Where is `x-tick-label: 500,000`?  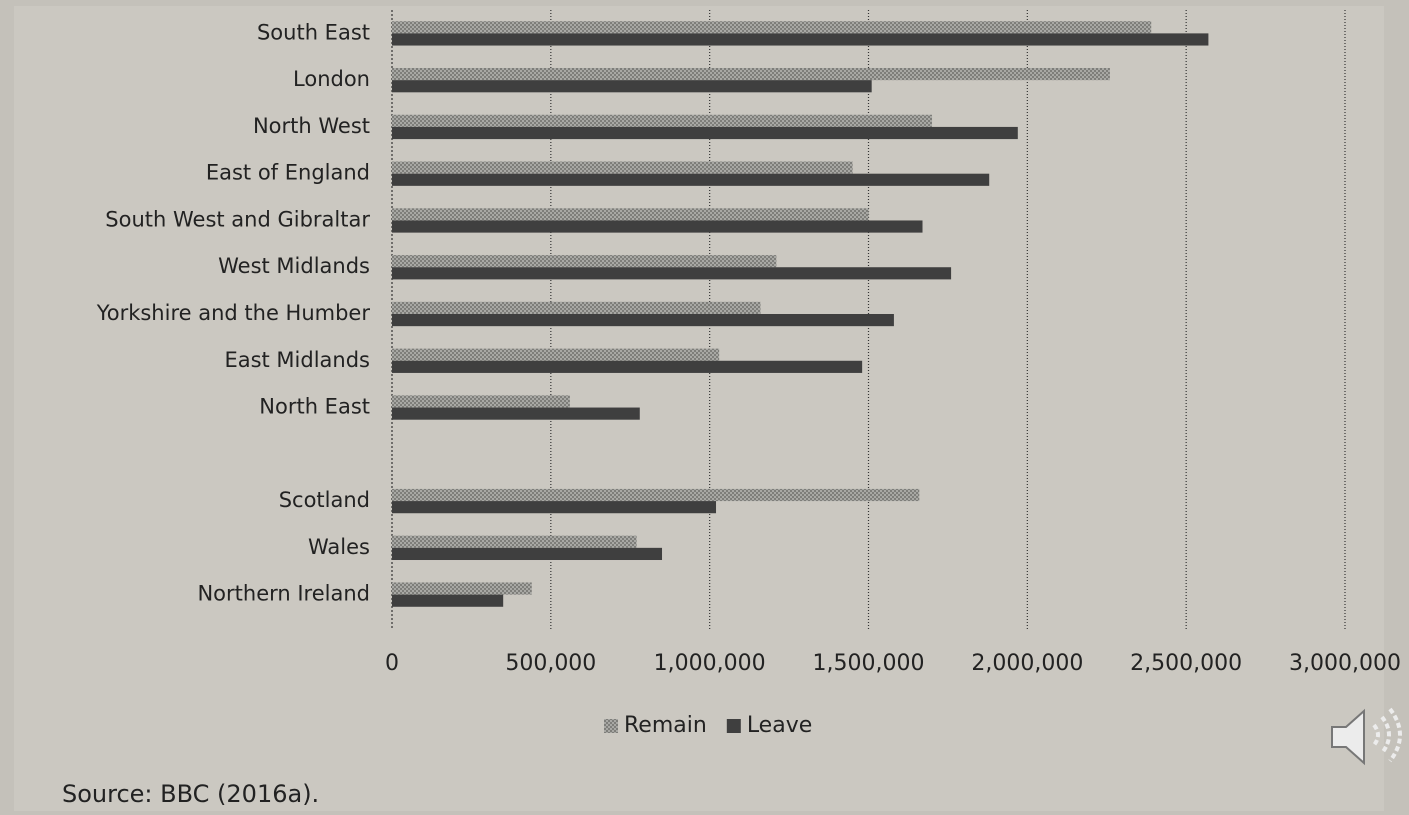
x-tick-label: 500,000 is located at coordinates (550, 663).